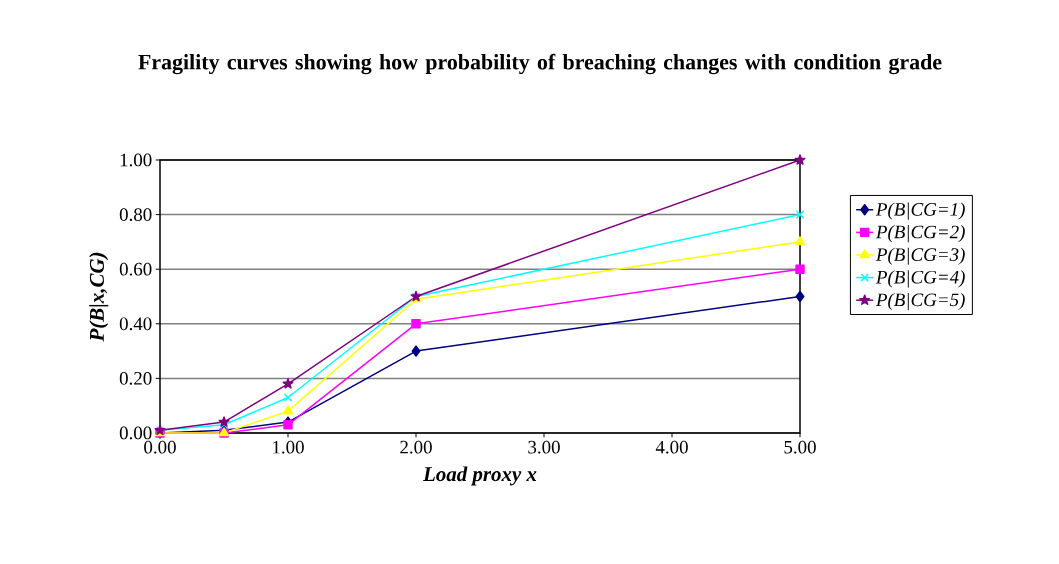 The width and height of the screenshot is (1059, 564). What do you see at coordinates (135, 269) in the screenshot?
I see `y-tick-label: 0.60` at bounding box center [135, 269].